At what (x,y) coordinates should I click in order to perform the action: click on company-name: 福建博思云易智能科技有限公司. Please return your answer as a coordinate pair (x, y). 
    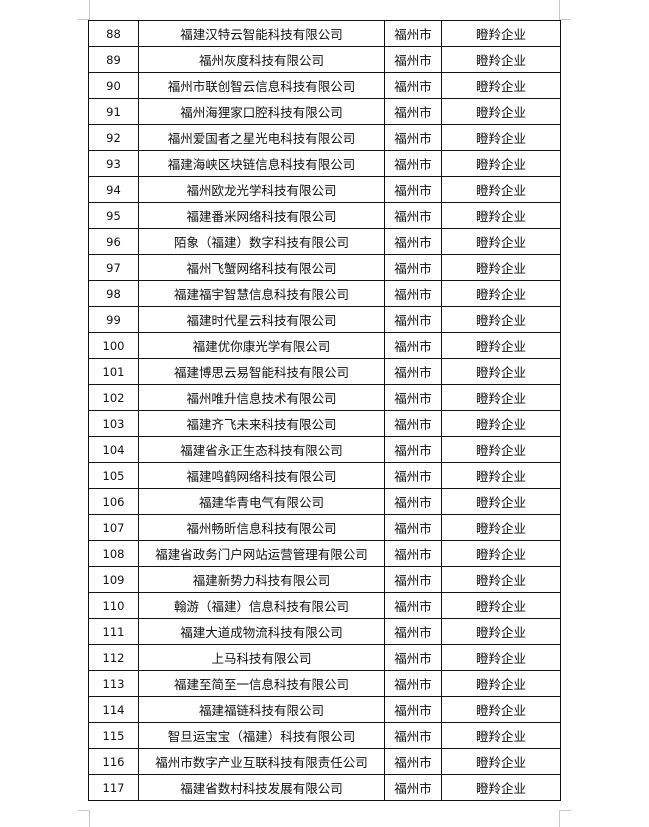
    Looking at the image, I should click on (261, 371).